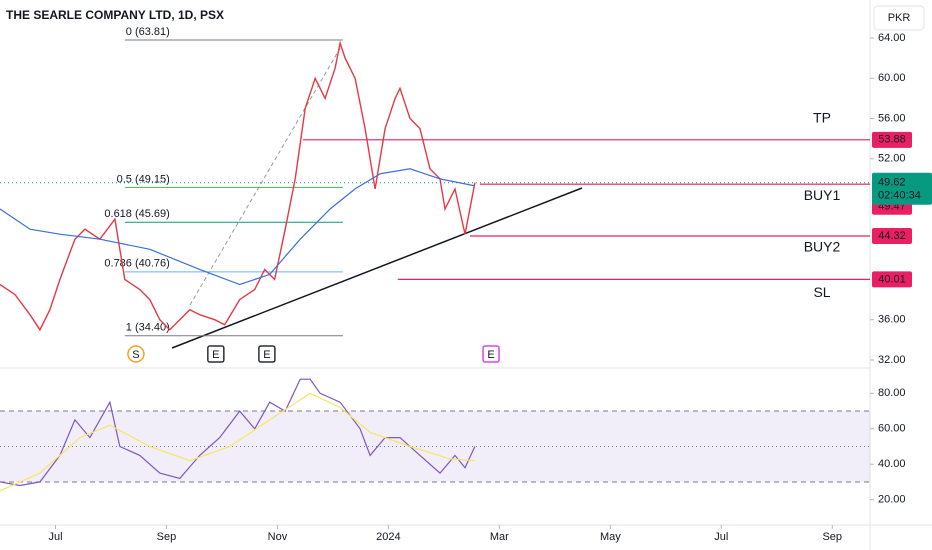 This screenshot has height=550, width=932. Describe the element at coordinates (821, 292) in the screenshot. I see `level-label: SL` at that location.